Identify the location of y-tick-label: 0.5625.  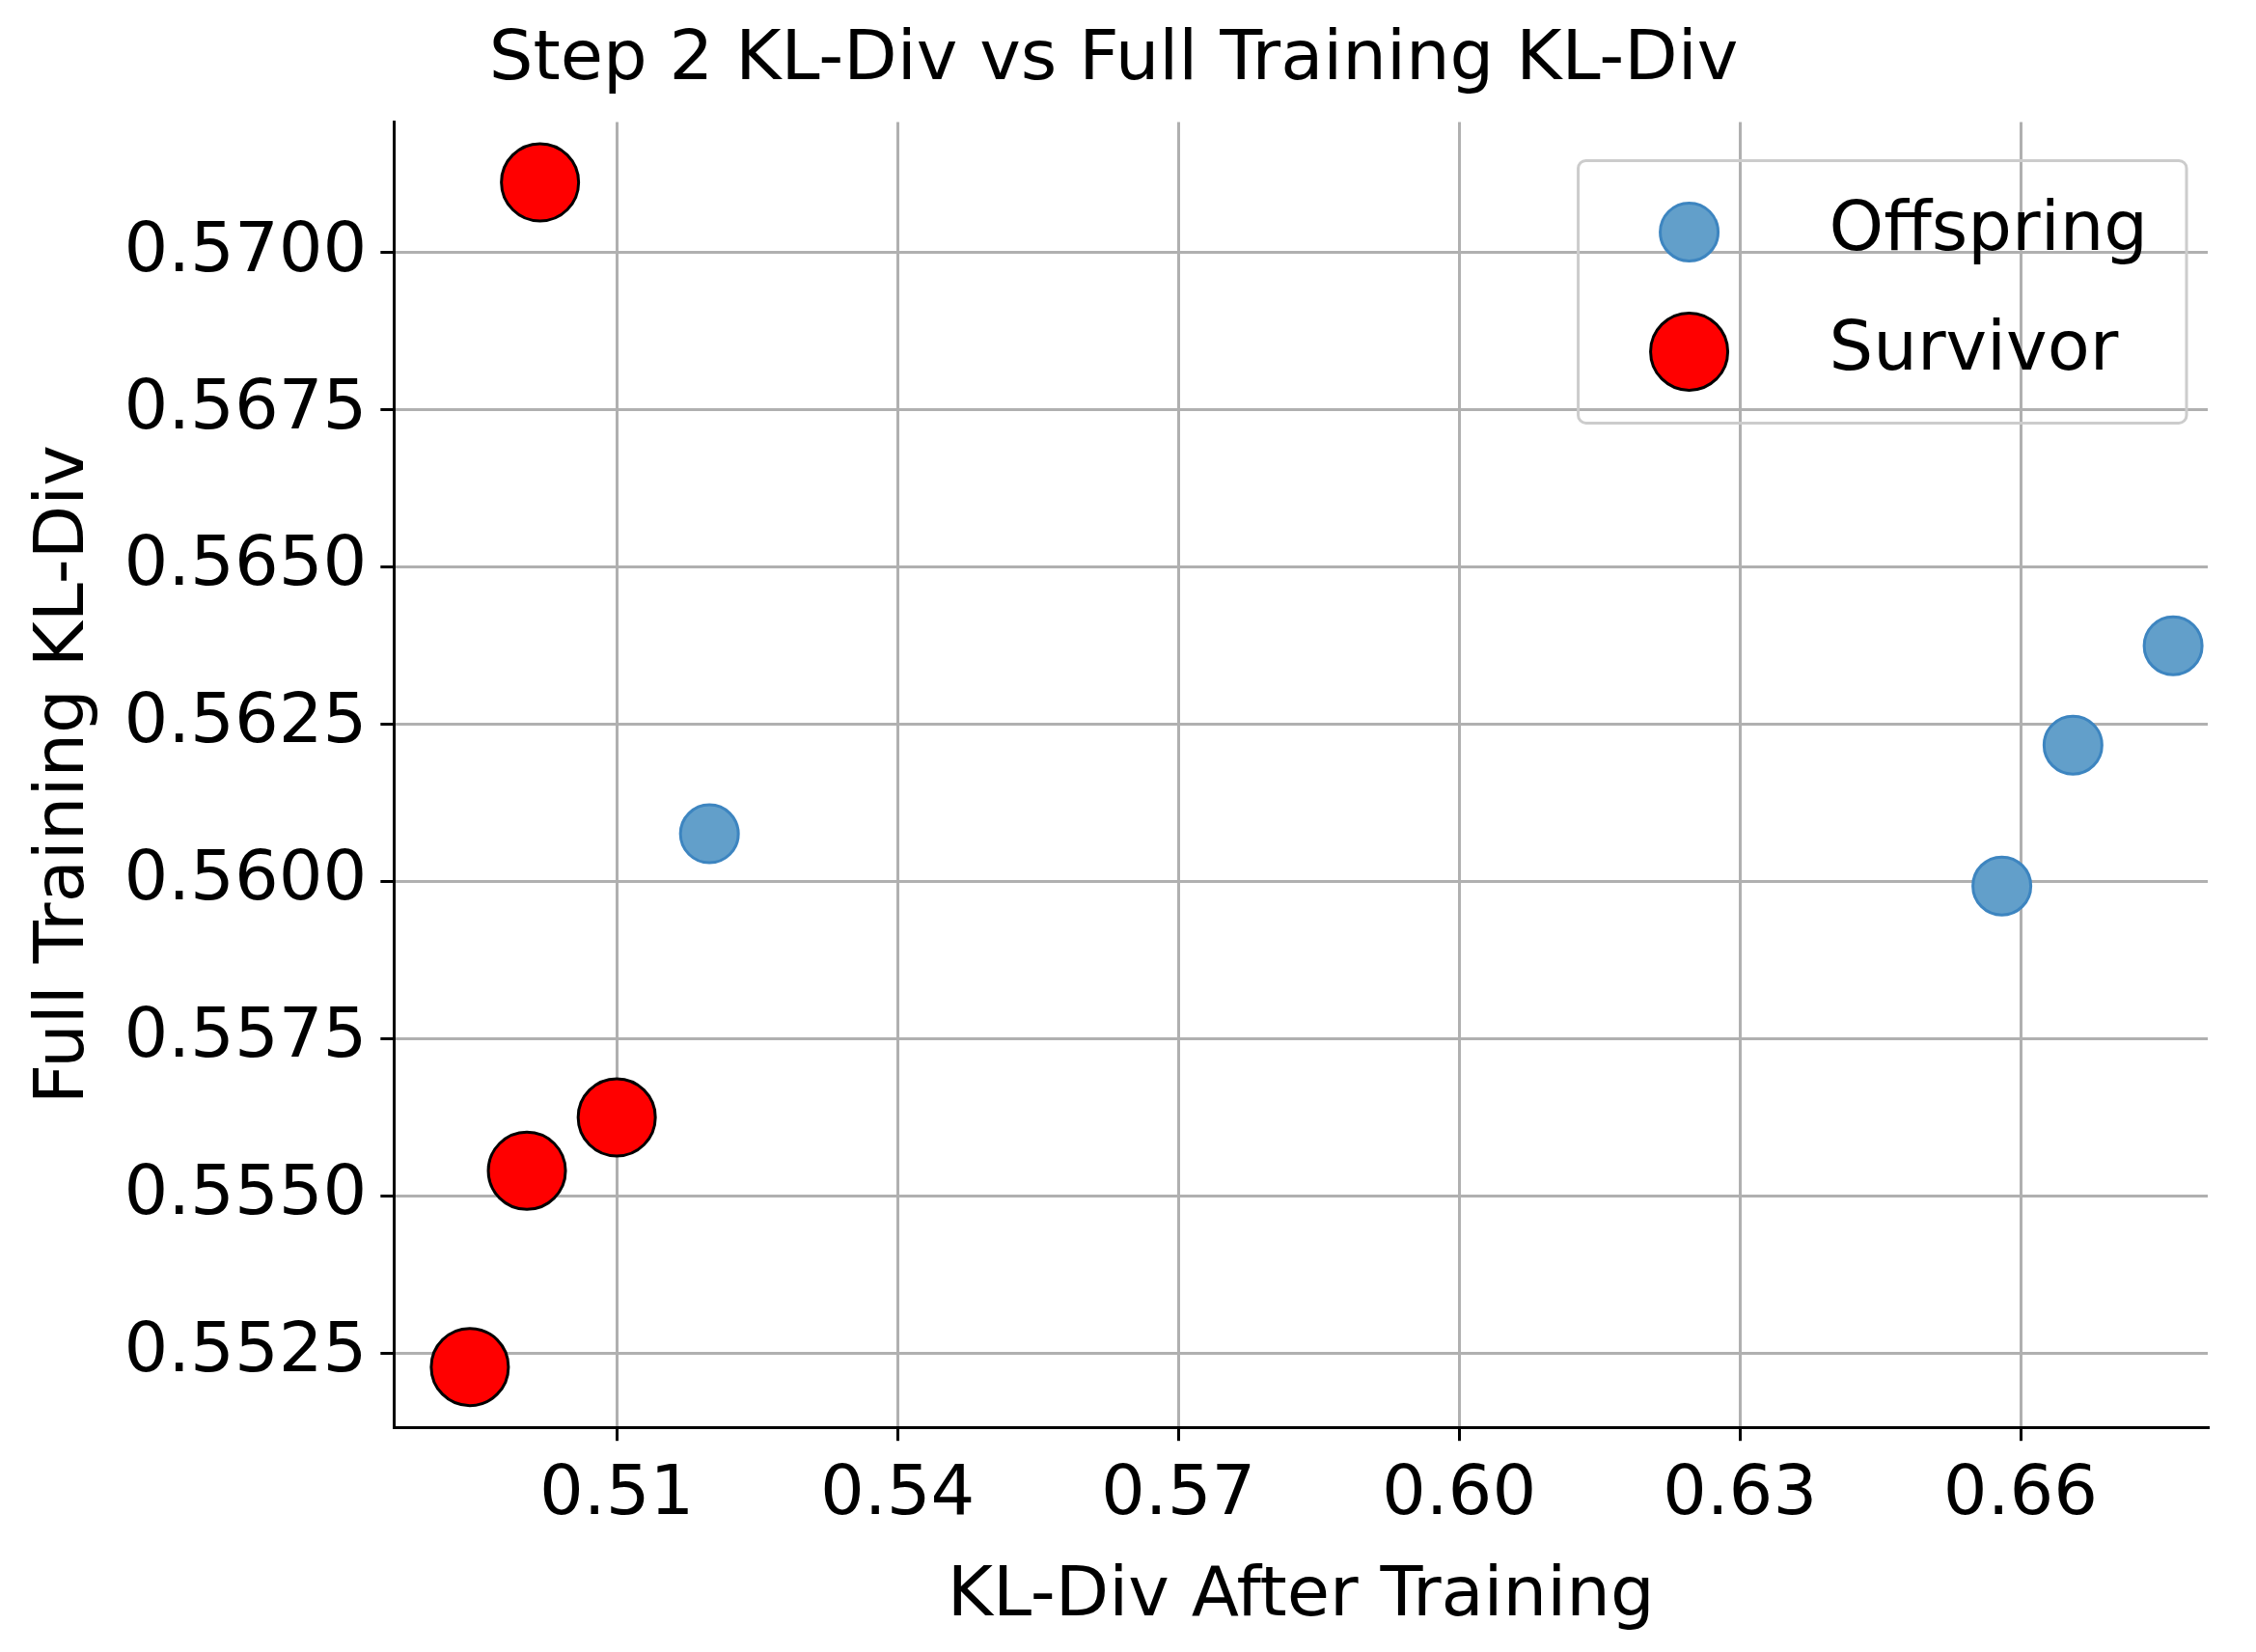
(246, 718).